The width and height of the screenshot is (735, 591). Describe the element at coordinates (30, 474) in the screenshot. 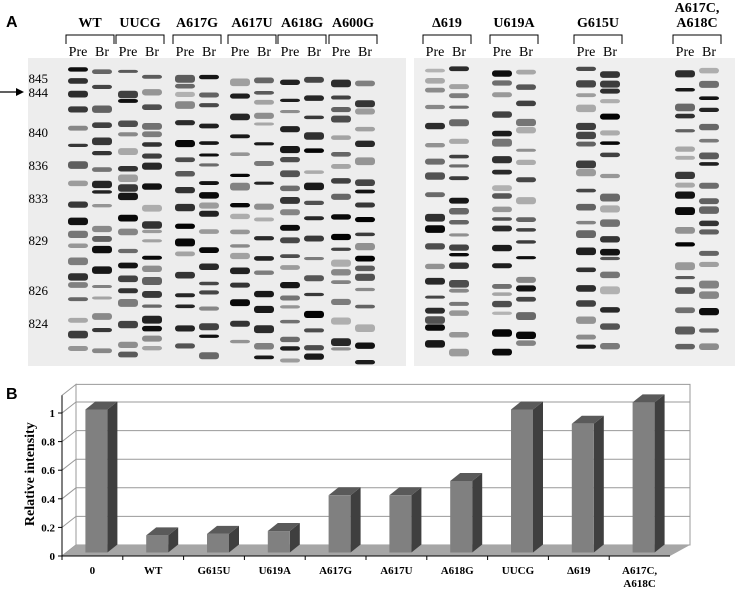

I see `y-axis-title: Relative intensity` at that location.